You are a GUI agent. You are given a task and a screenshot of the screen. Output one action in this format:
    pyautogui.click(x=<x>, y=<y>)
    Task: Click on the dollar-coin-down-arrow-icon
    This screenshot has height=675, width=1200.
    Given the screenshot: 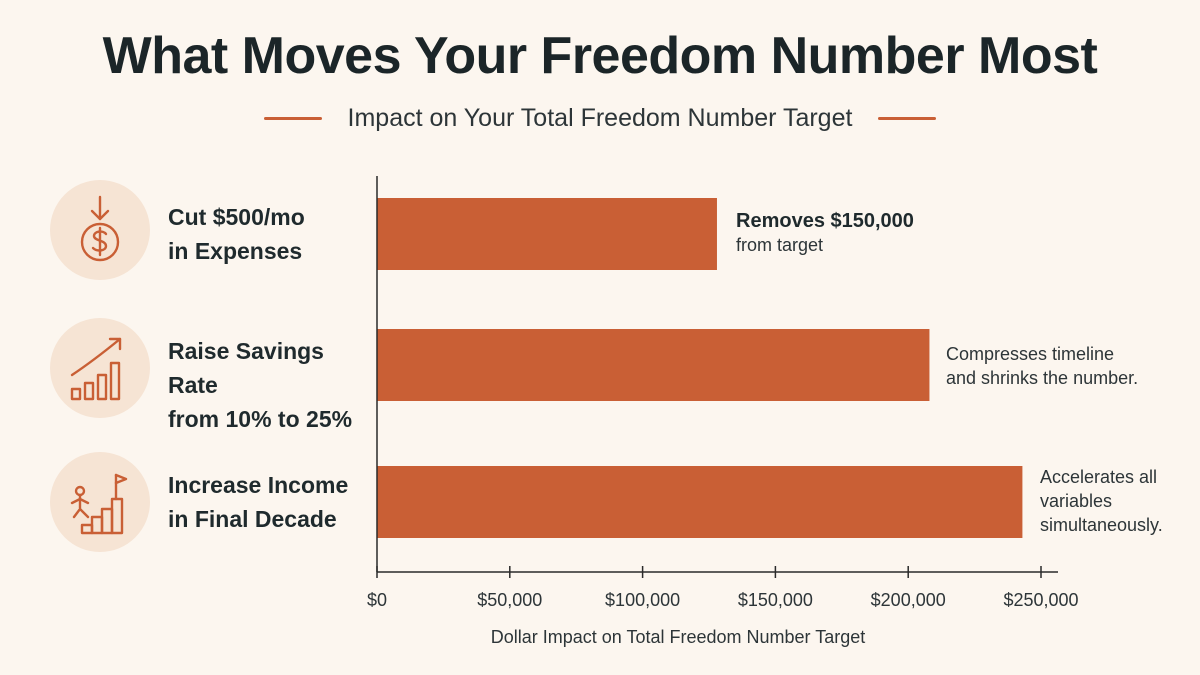 What is the action you would take?
    pyautogui.click(x=100, y=230)
    